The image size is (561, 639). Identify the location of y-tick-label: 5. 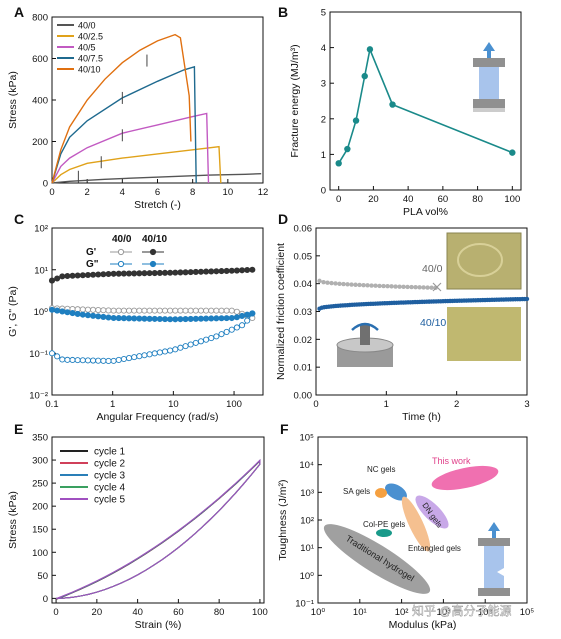
(323, 13).